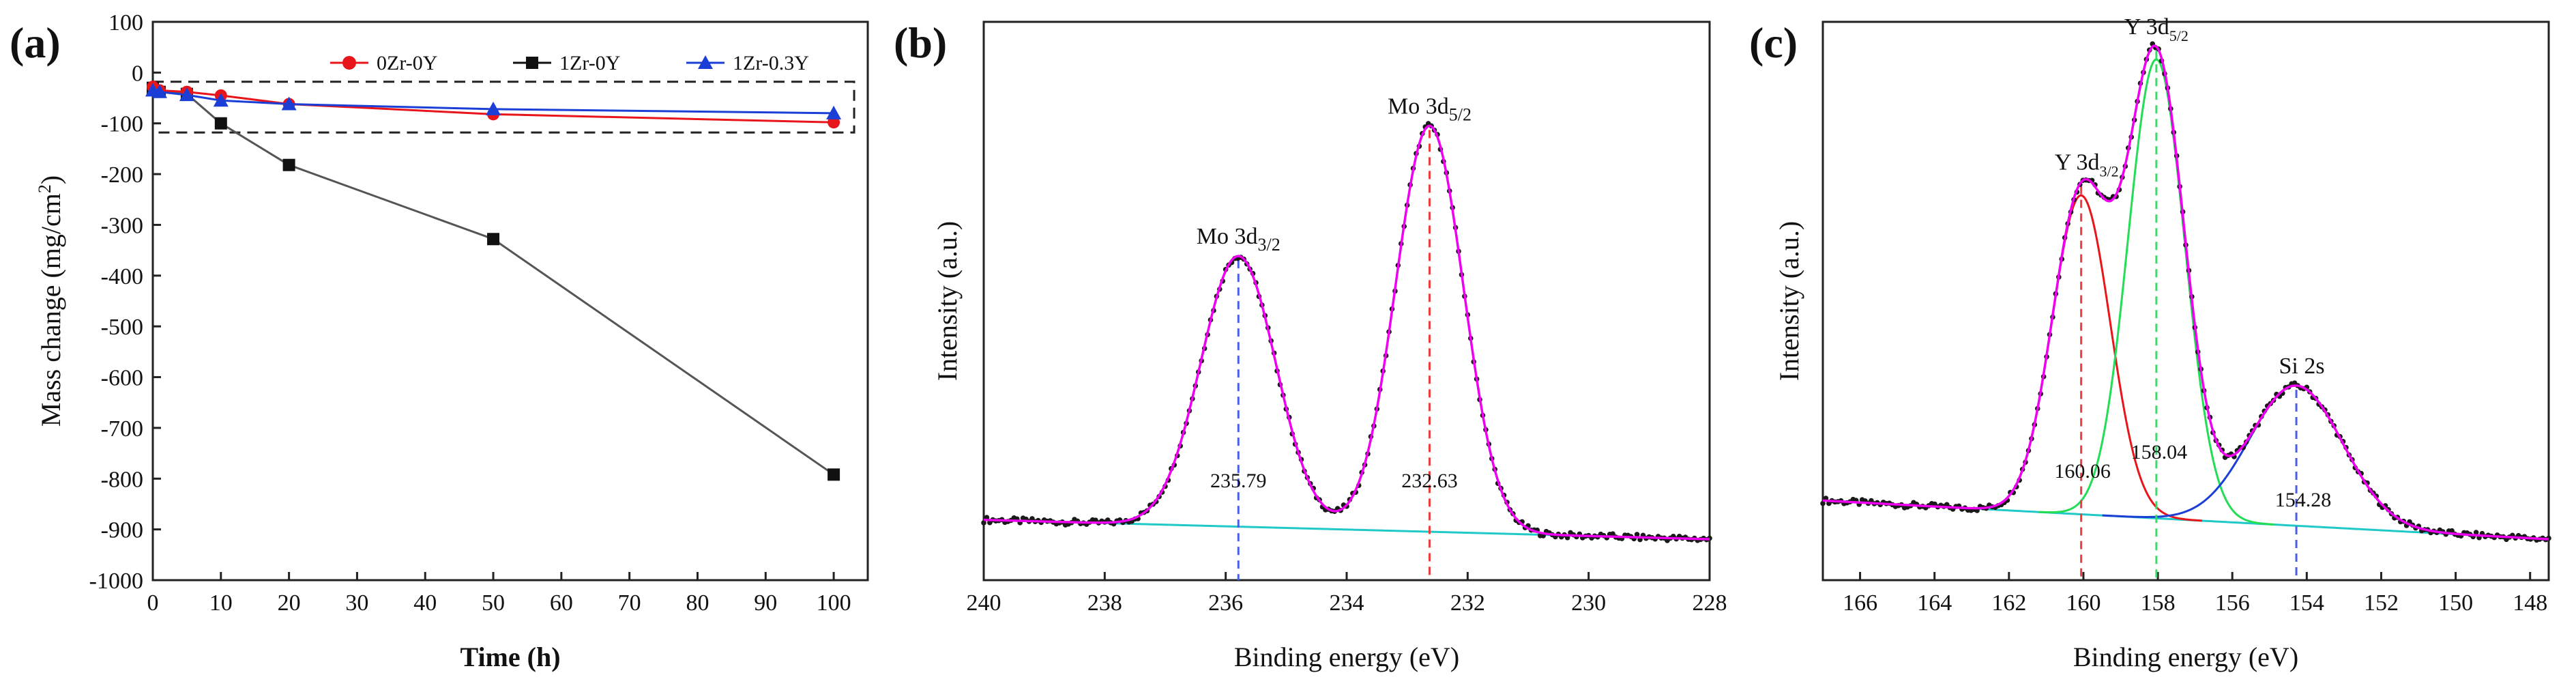  Describe the element at coordinates (2083, 603) in the screenshot. I see `x-tick-label-160: 160` at that location.